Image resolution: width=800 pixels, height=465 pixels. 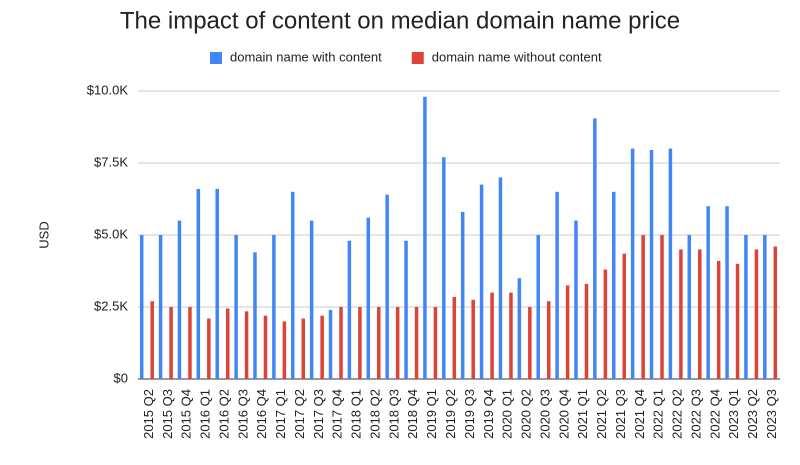 What do you see at coordinates (111, 233) in the screenshot?
I see `y-tick-label: $5.0K` at bounding box center [111, 233].